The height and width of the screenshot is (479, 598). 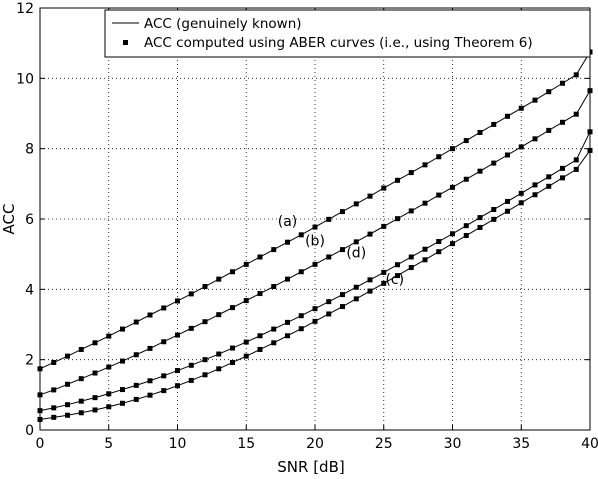 What do you see at coordinates (315, 241) in the screenshot?
I see `curve-label: (b)` at bounding box center [315, 241].